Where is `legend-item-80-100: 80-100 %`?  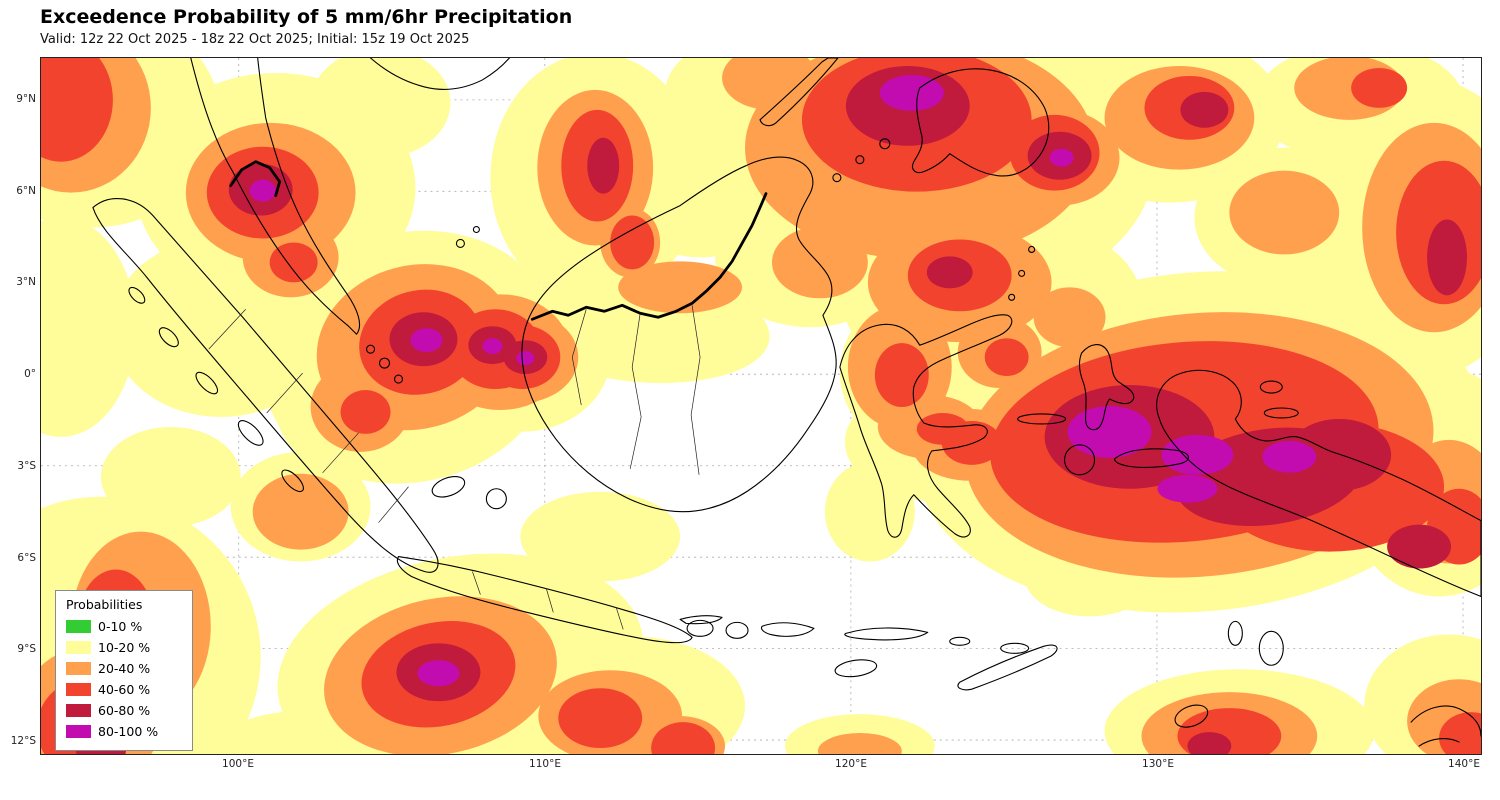
legend-item-80-100: 80-100 % is located at coordinates (124, 731).